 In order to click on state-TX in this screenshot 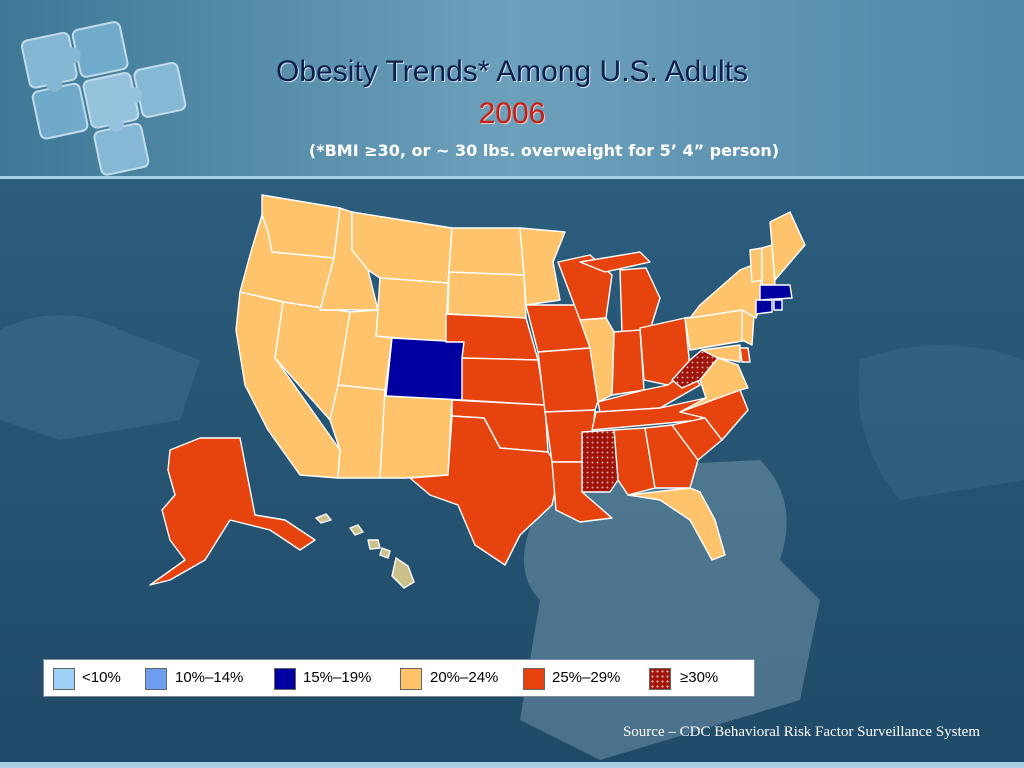, I will do `click(485, 490)`.